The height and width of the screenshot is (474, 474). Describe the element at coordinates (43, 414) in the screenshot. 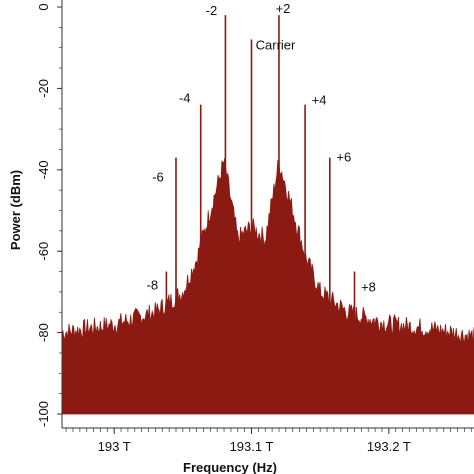

I see `y-tick-label: -100` at that location.